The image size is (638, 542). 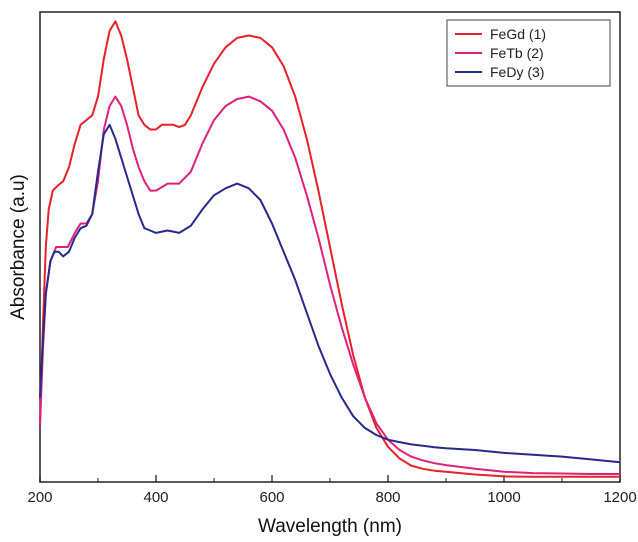 What do you see at coordinates (619, 497) in the screenshot?
I see `x-tick-label: 1200` at bounding box center [619, 497].